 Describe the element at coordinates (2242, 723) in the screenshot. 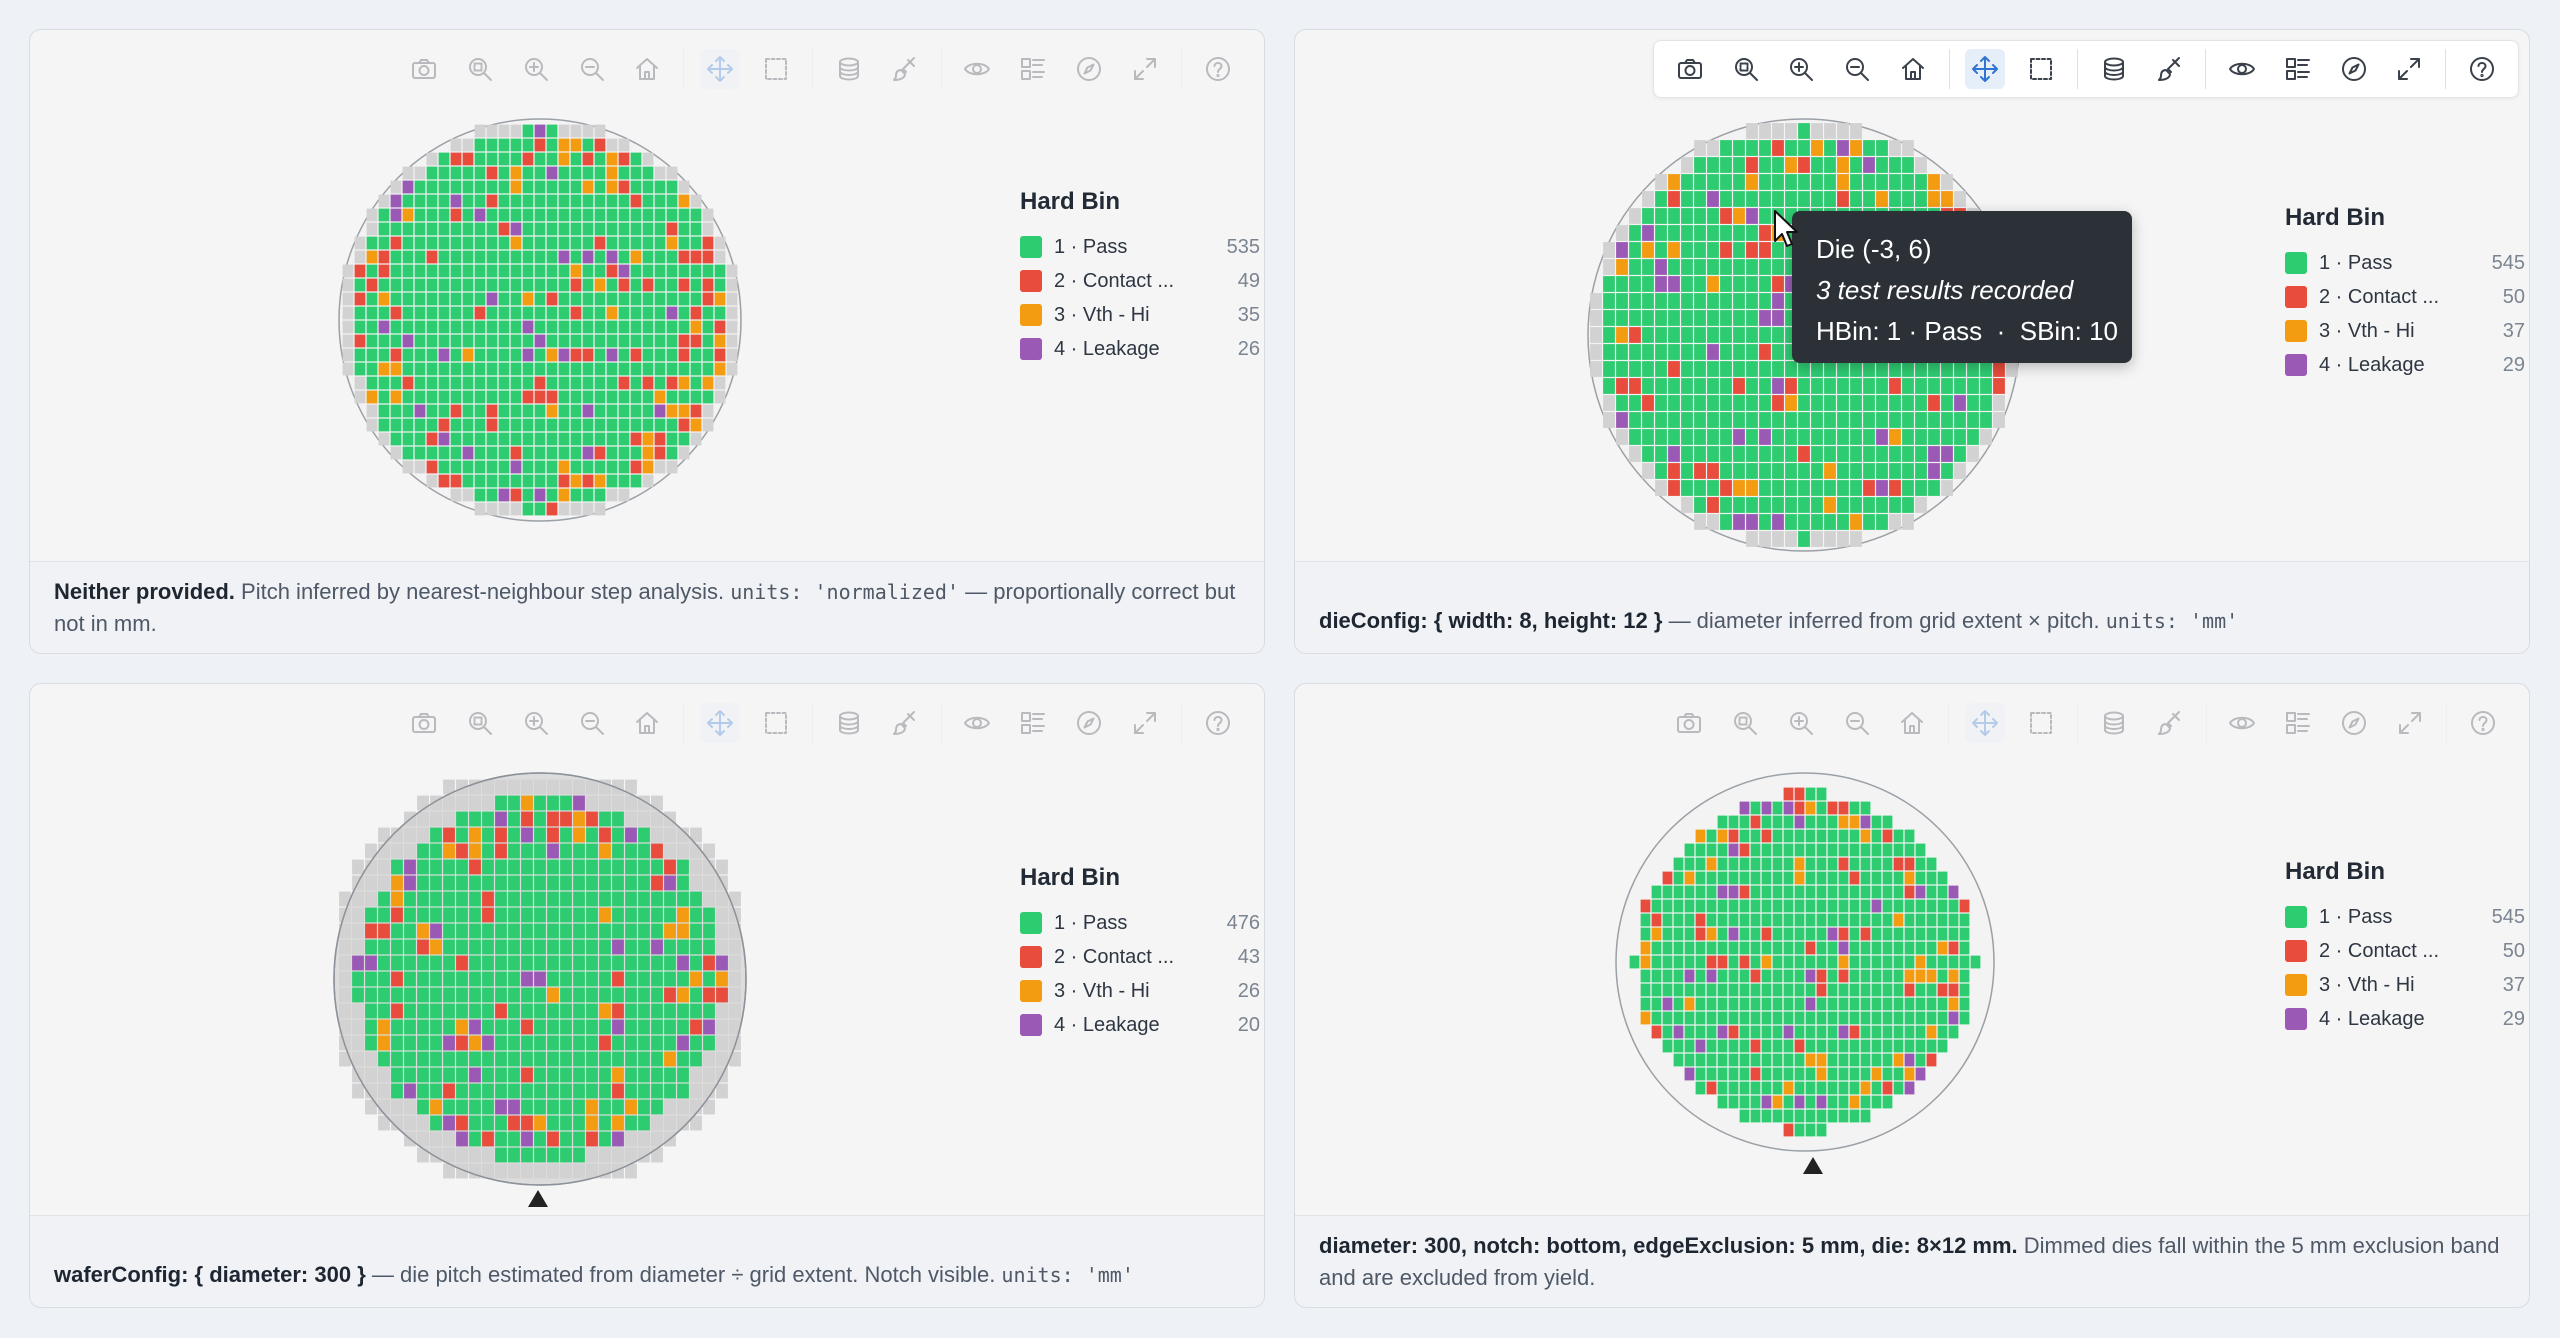

I see `eye-button` at that location.